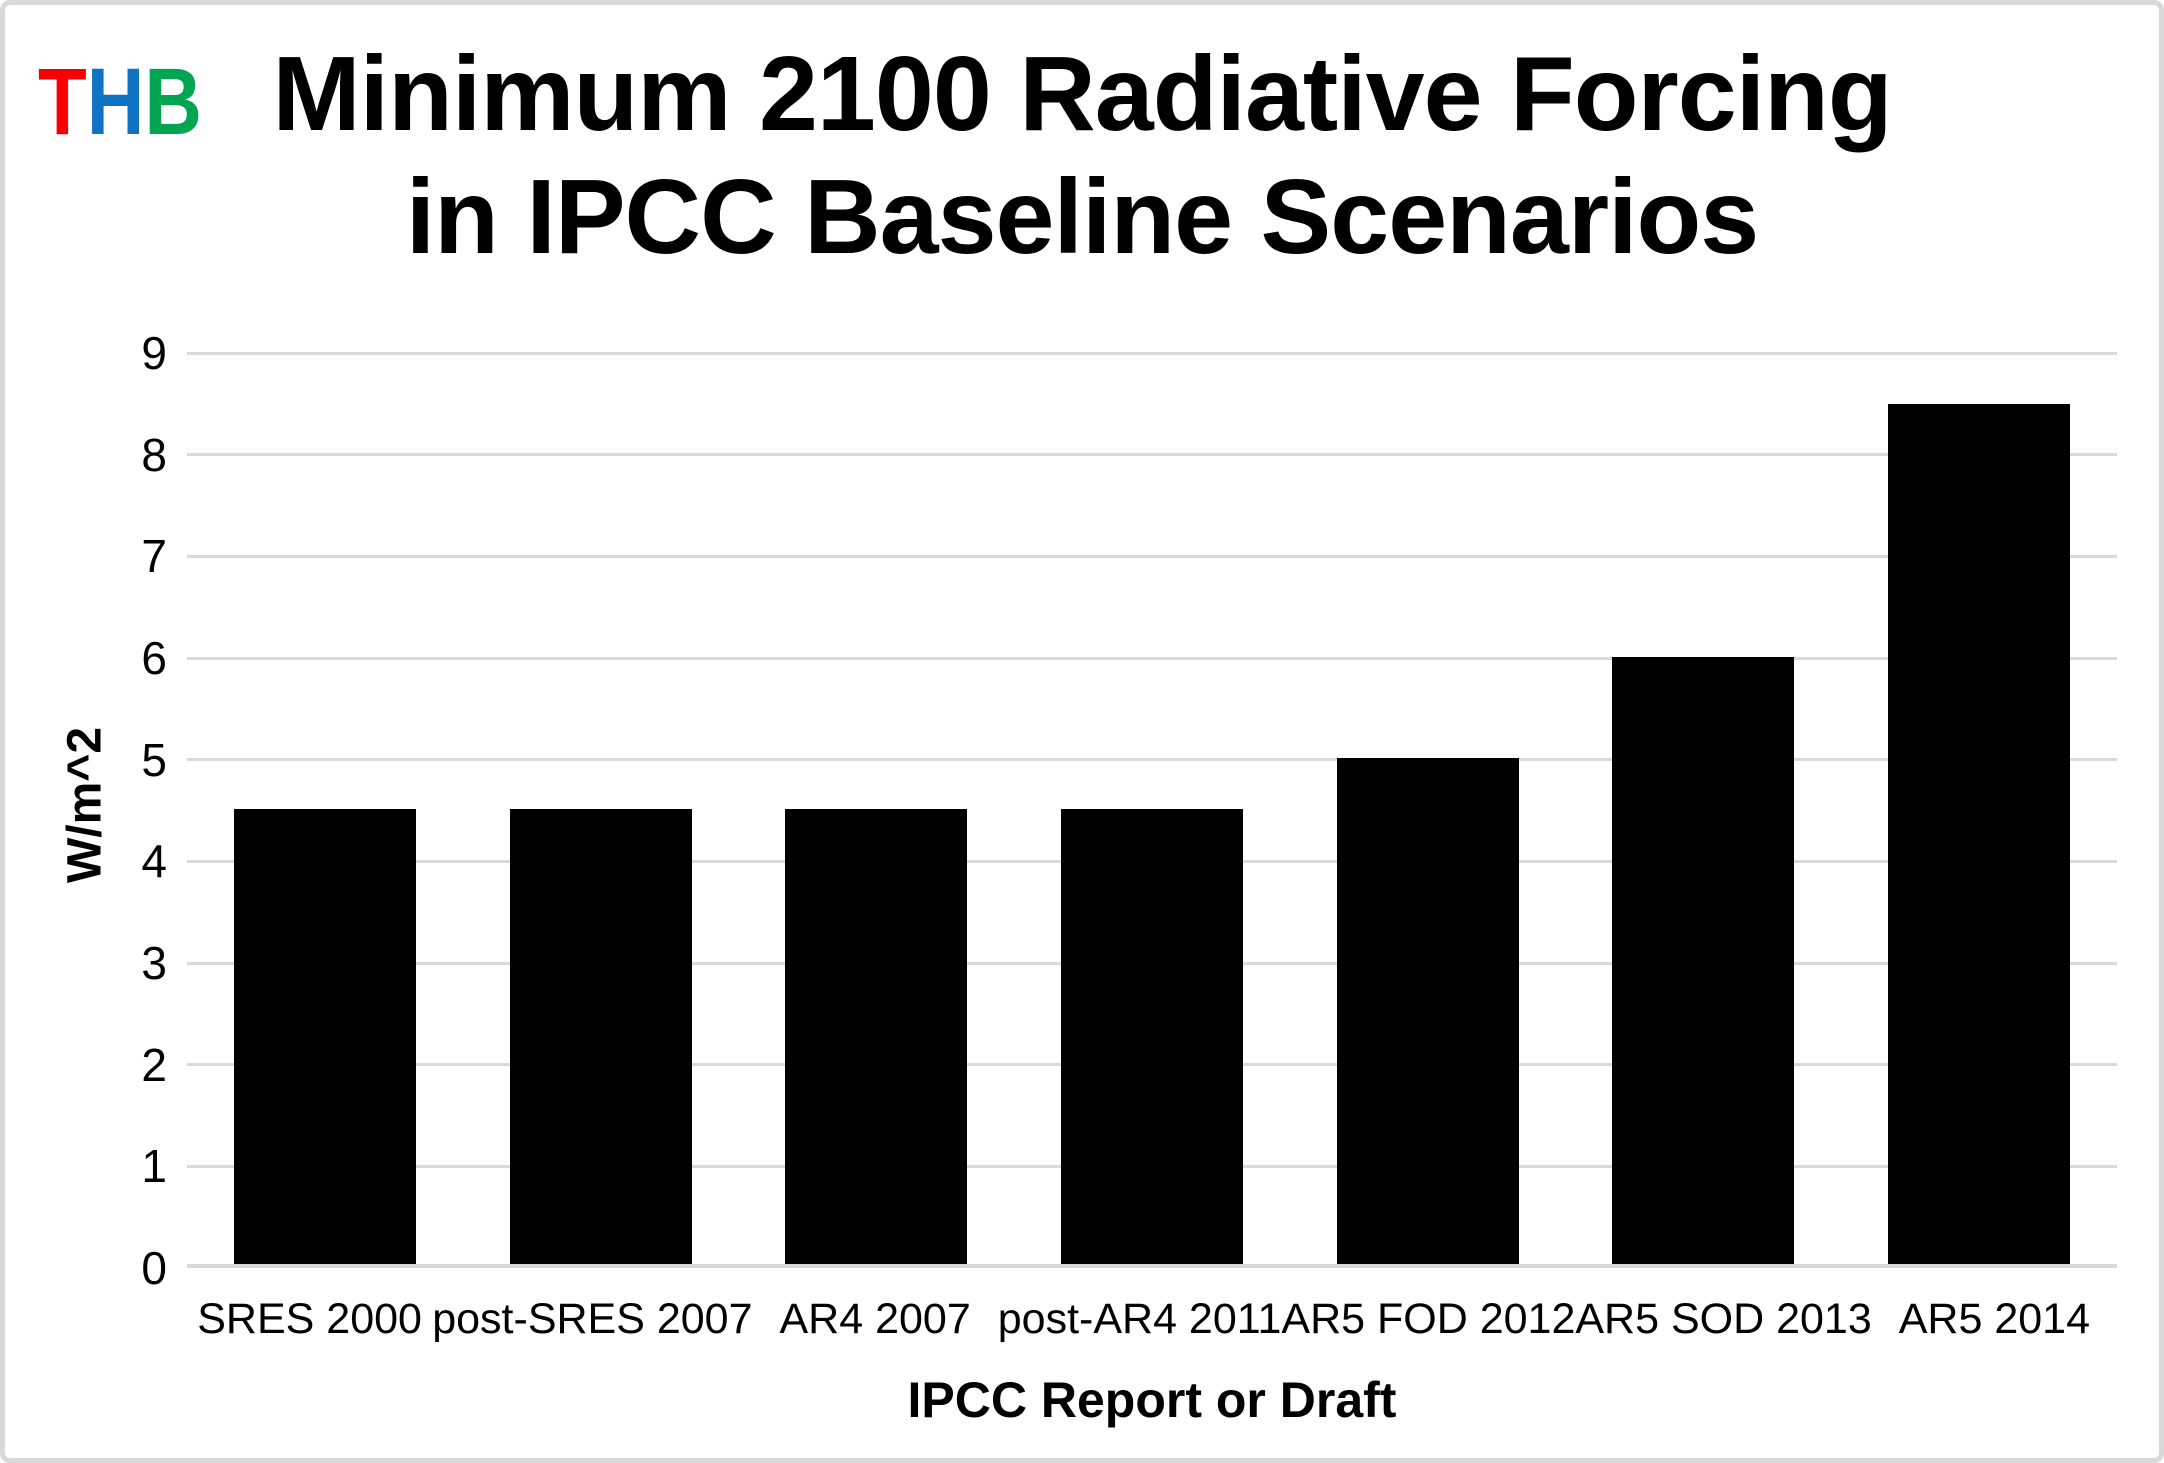  What do you see at coordinates (1152, 1400) in the screenshot?
I see `x-axis-title: IPCC Report or Draft` at bounding box center [1152, 1400].